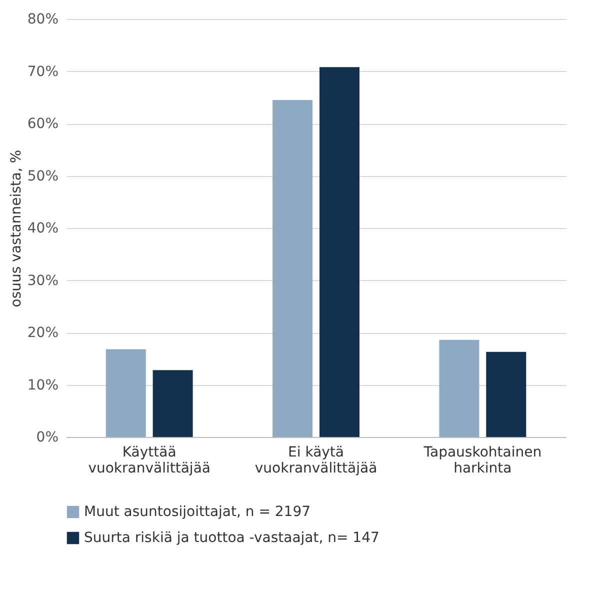  I want to click on y-tick-label: 70%, so click(42, 72).